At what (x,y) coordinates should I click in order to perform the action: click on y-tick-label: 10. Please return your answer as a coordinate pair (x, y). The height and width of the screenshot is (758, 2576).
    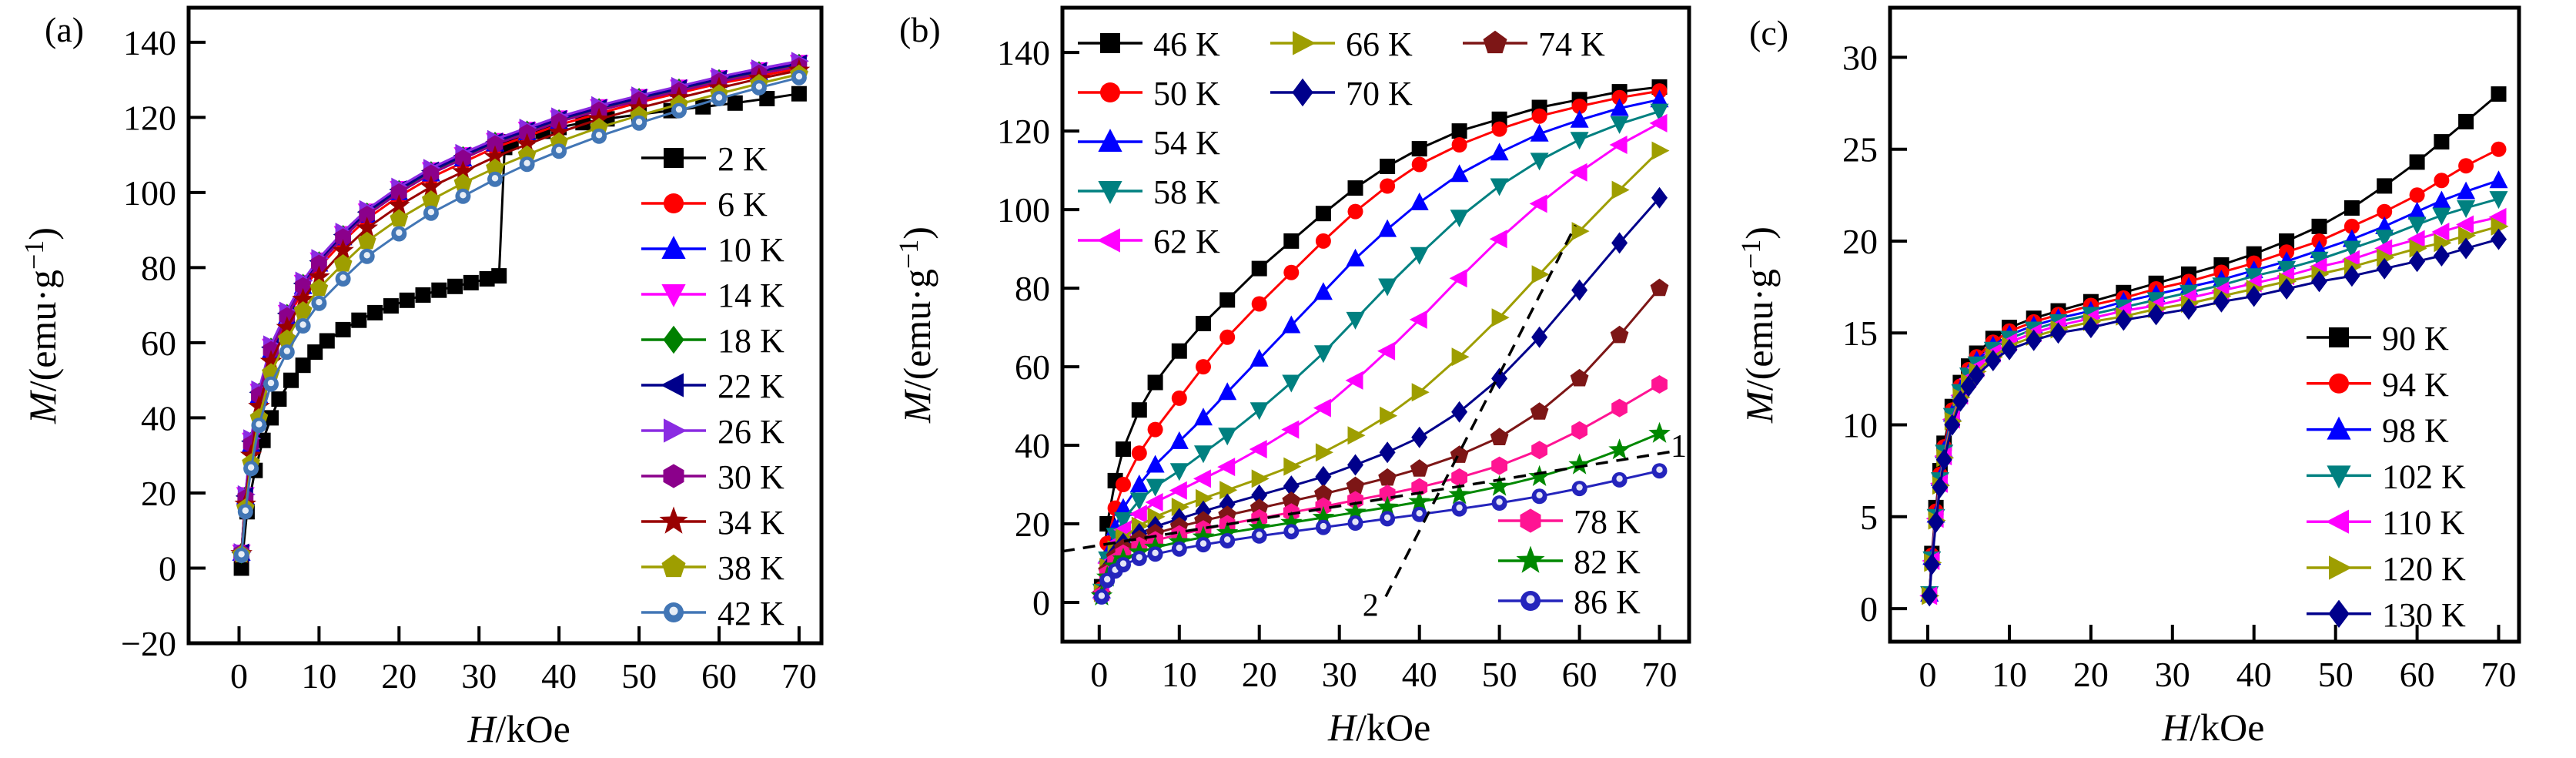
    Looking at the image, I should click on (1860, 425).